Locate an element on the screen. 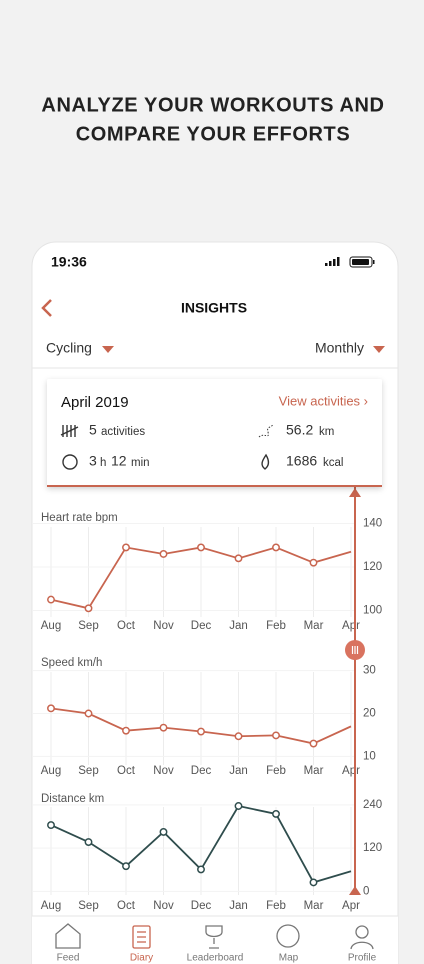  energy-value: 1686 is located at coordinates (301, 461).